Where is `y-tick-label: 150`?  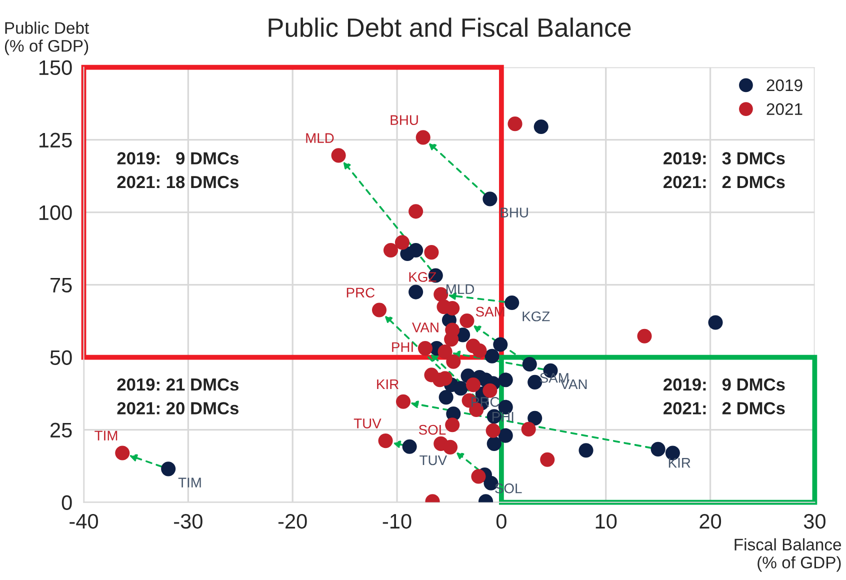 y-tick-label: 150 is located at coordinates (55, 68).